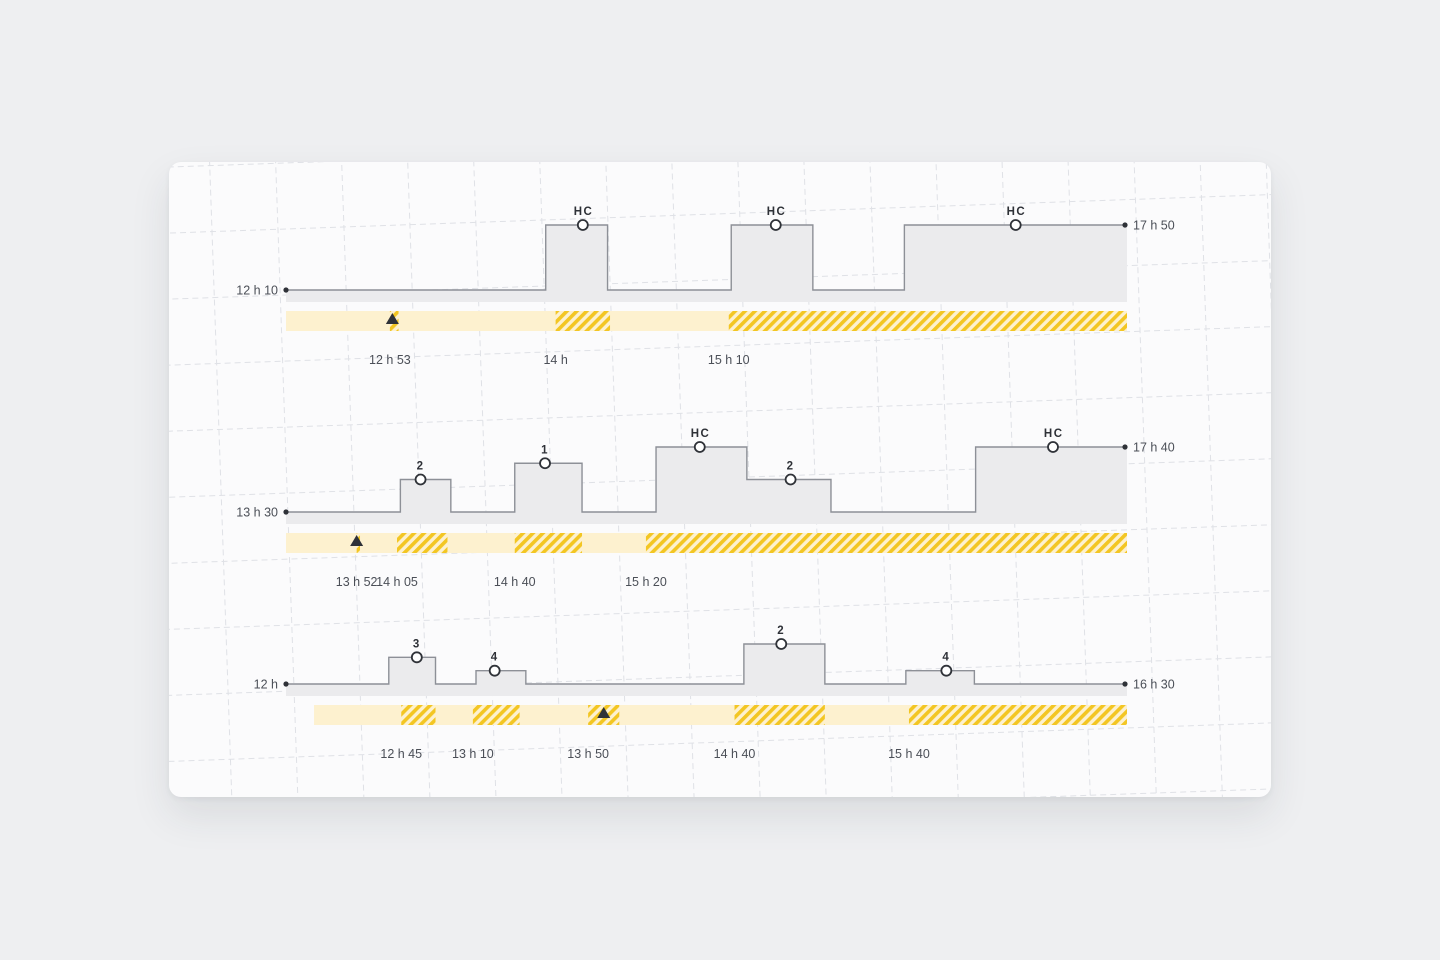 Image resolution: width=1440 pixels, height=960 pixels. Describe the element at coordinates (909, 754) in the screenshot. I see `tick-label: 15 h 40` at that location.